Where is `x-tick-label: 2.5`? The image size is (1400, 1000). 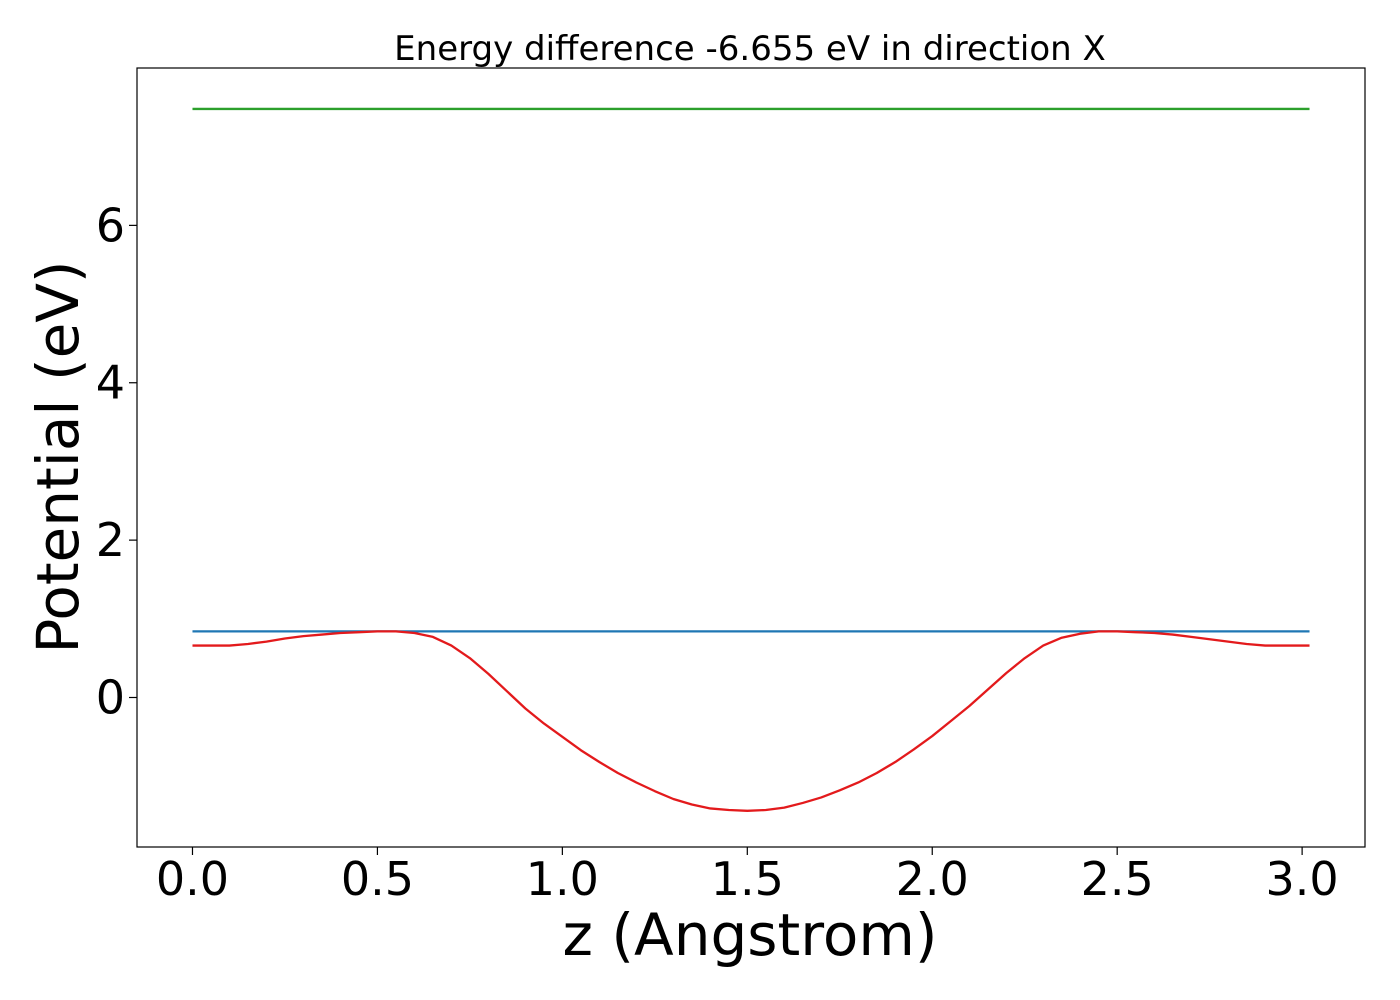
x-tick-label: 2.5 is located at coordinates (1117, 879).